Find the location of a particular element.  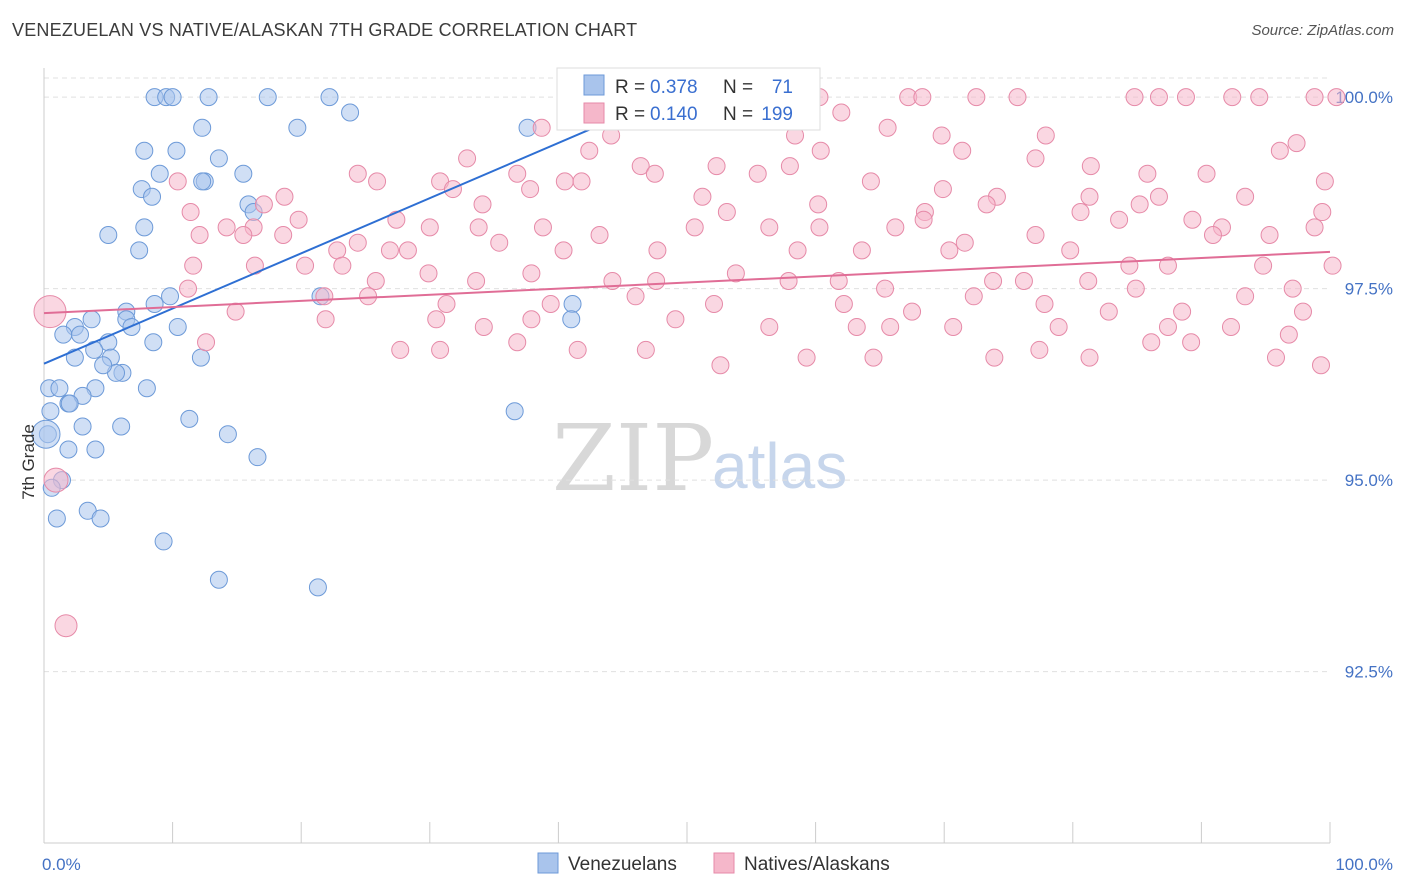

legend-swatch-venezuelans is located at coordinates (594, 85).